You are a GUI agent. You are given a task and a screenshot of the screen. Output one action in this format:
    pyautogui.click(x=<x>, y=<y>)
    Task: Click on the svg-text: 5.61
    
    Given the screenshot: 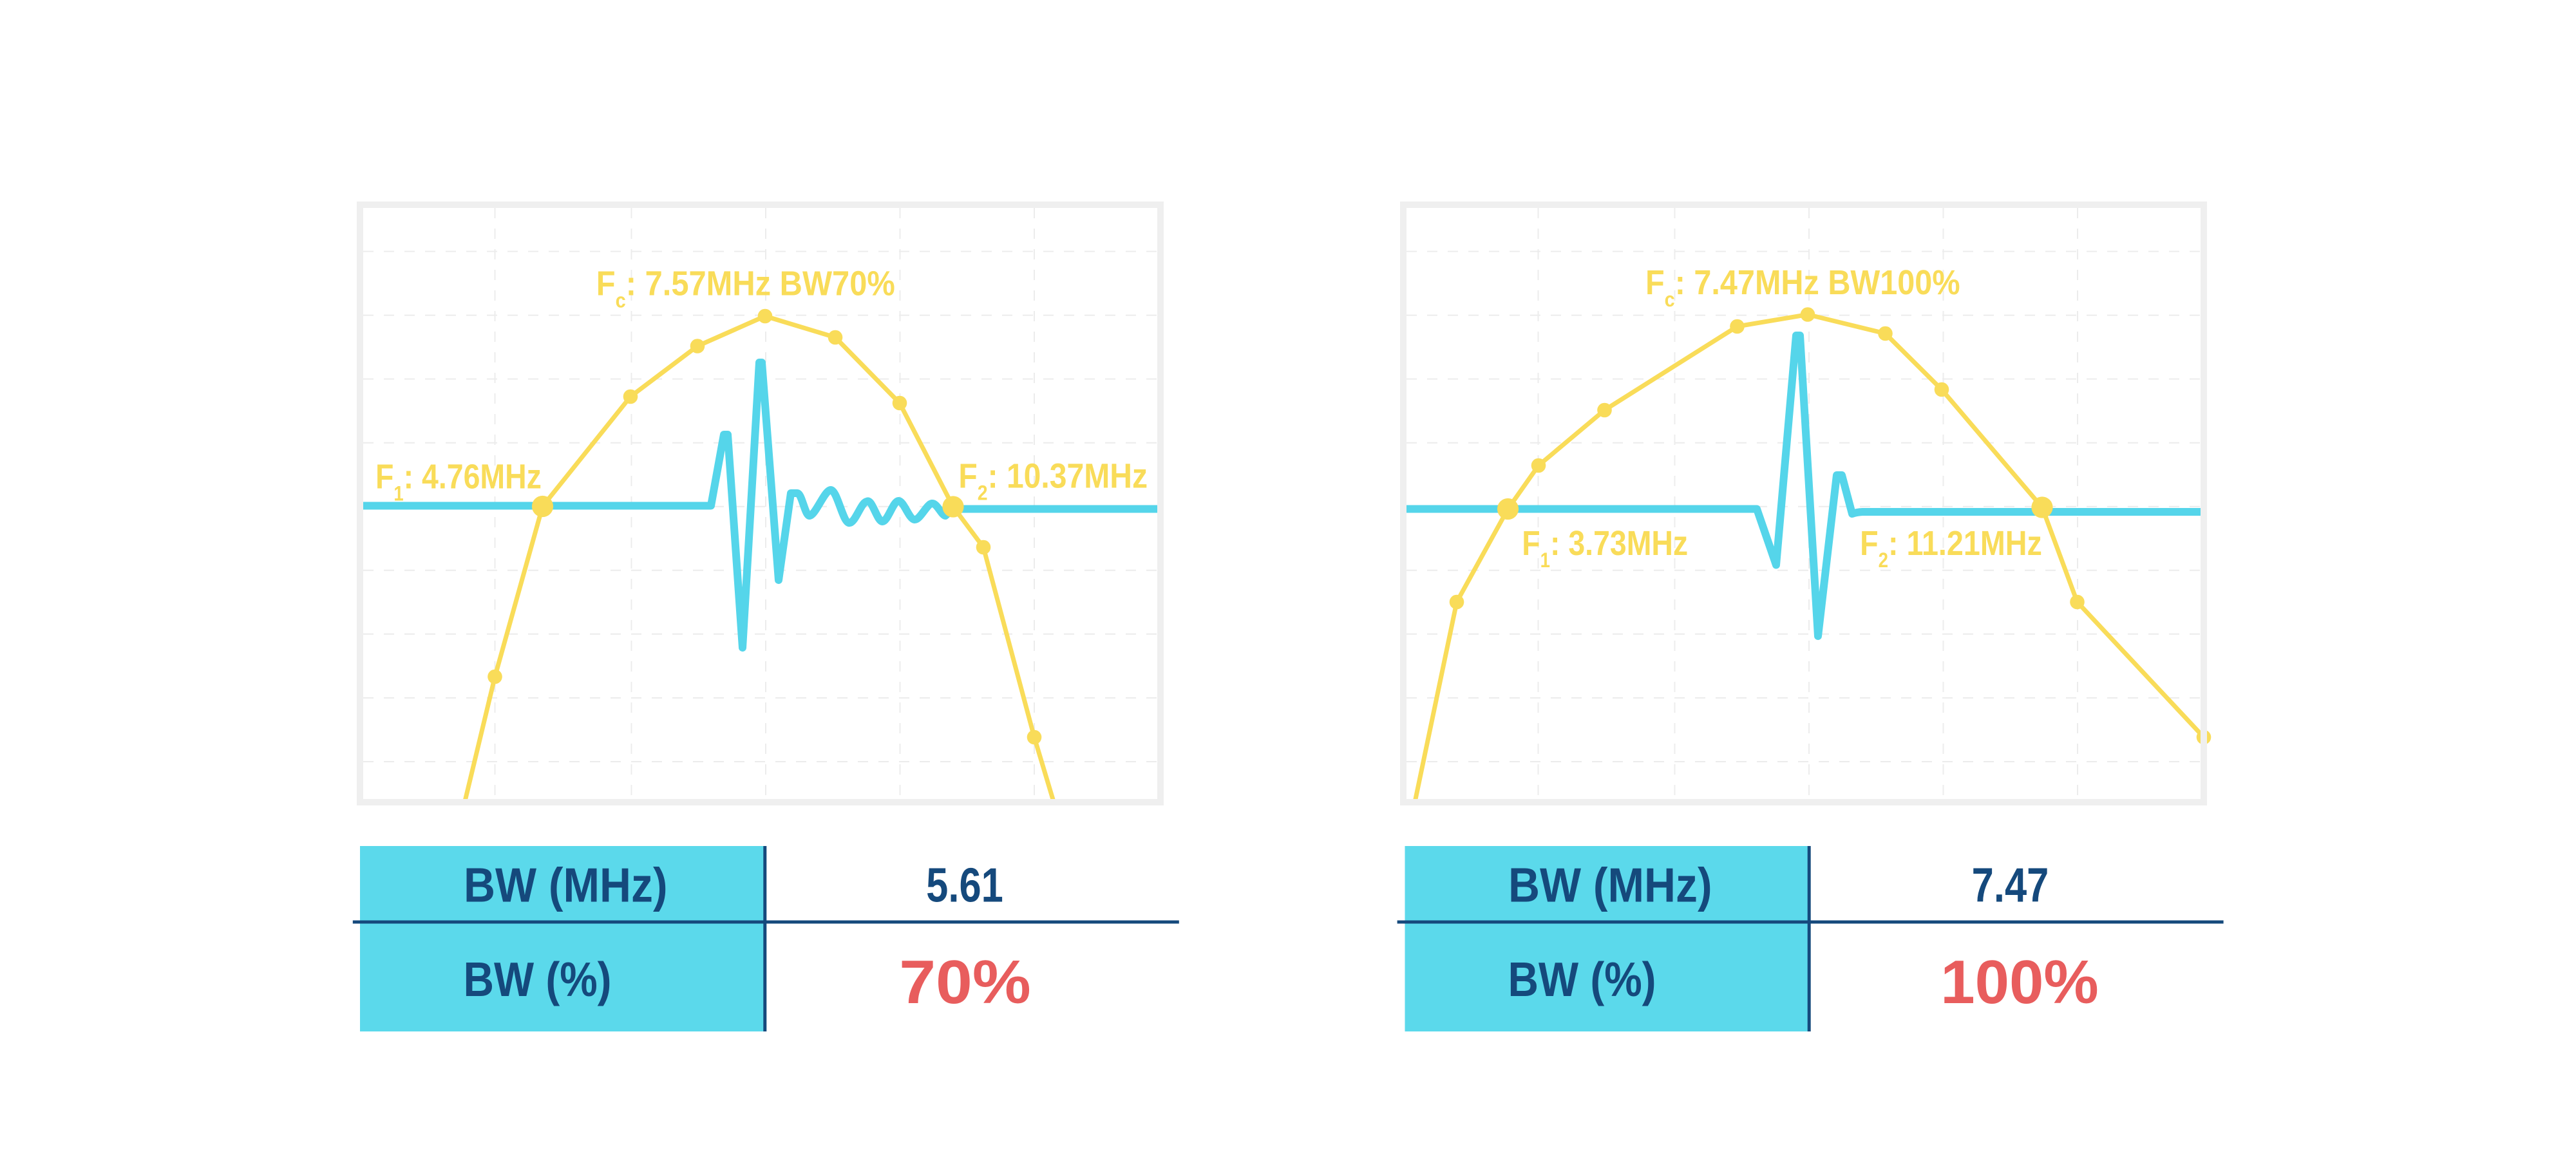 What is the action you would take?
    pyautogui.click(x=965, y=885)
    